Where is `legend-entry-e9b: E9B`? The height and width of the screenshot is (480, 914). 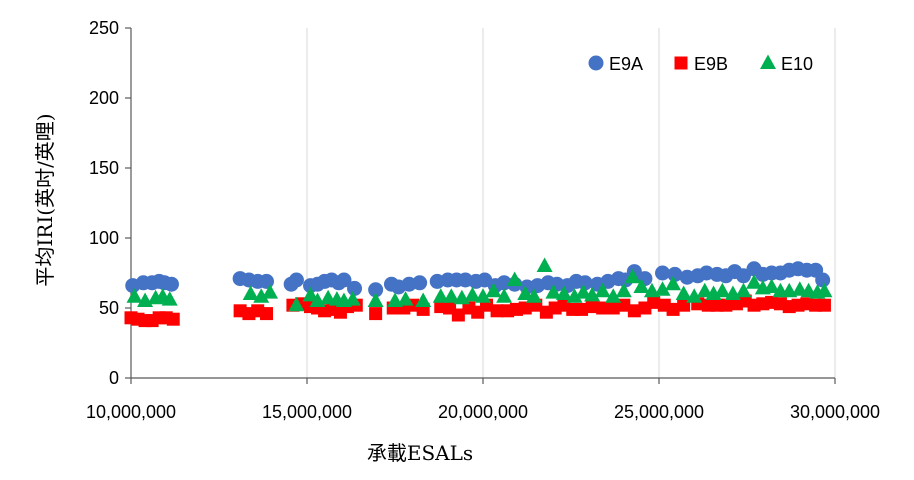 legend-entry-e9b: E9B is located at coordinates (701, 64).